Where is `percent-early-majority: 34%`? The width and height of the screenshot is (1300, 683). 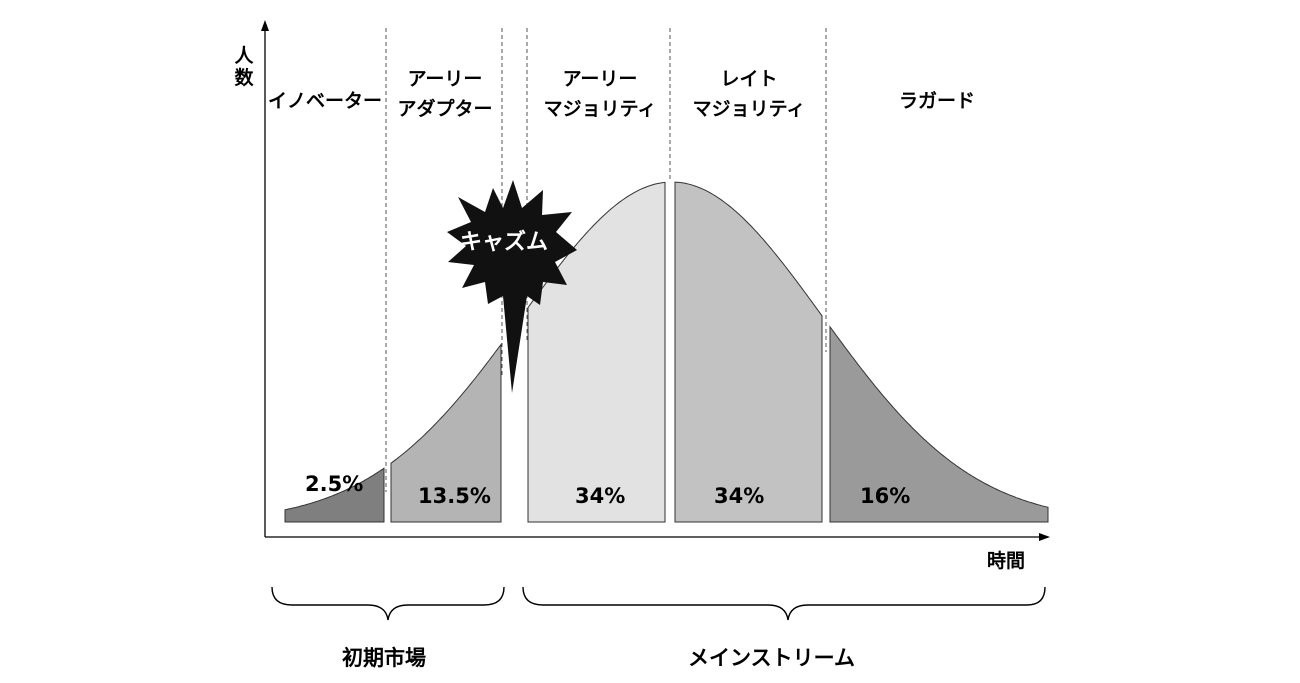 percent-early-majority: 34% is located at coordinates (600, 496).